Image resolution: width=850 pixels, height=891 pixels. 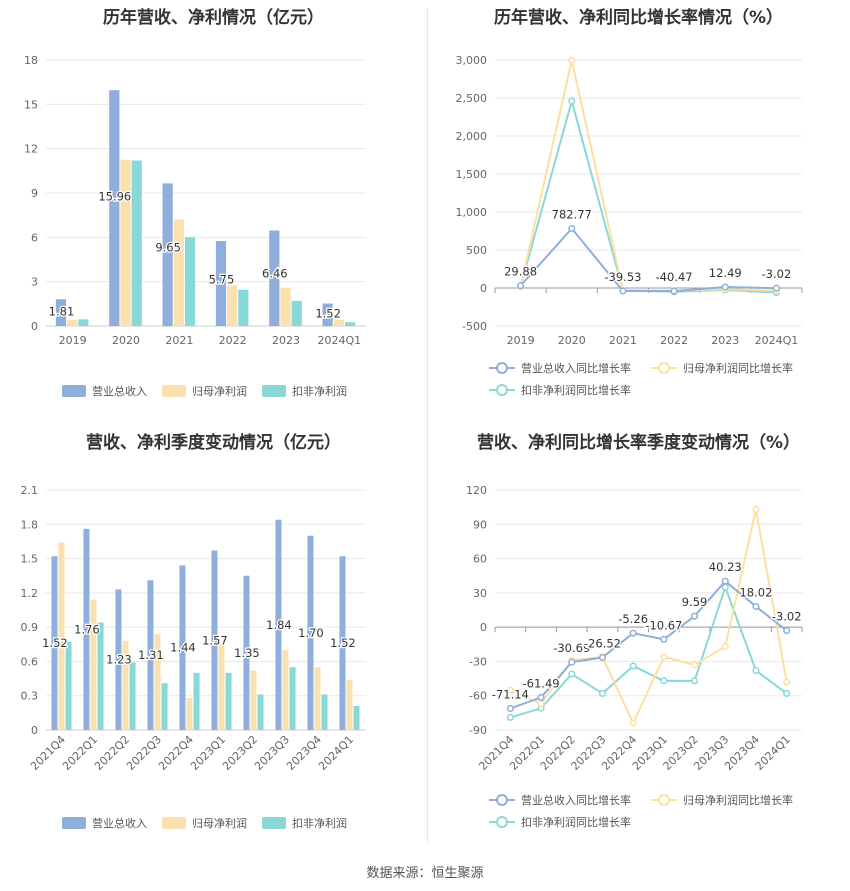 I want to click on data-label: -61.49, so click(x=541, y=683).